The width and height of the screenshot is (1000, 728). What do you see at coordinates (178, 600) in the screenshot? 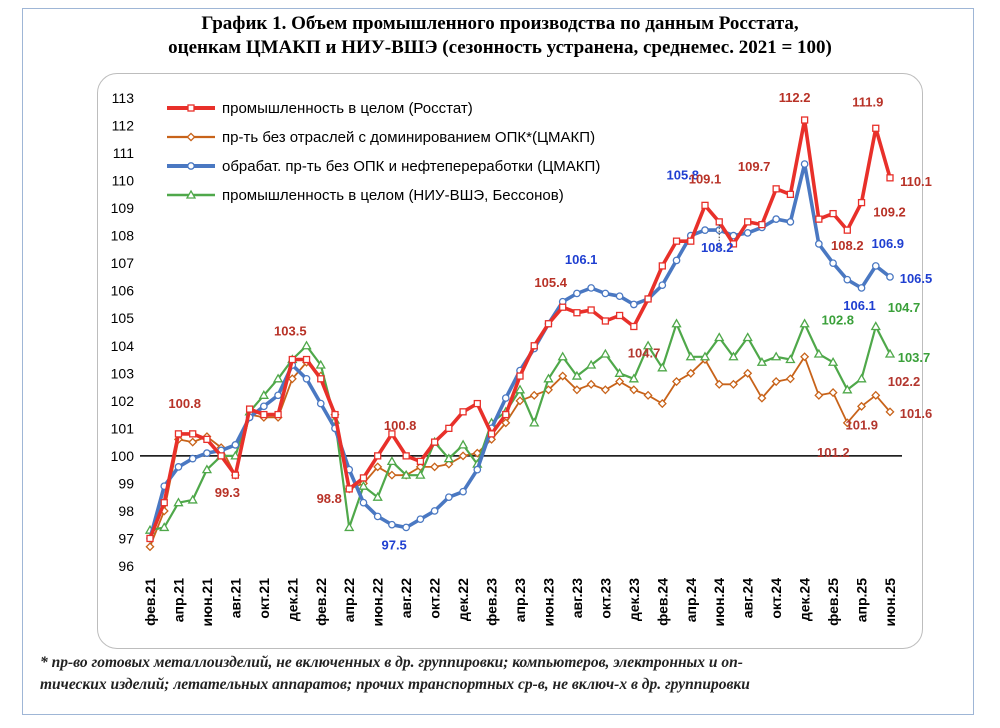
I see `x-tick-label: апр.21` at bounding box center [178, 600].